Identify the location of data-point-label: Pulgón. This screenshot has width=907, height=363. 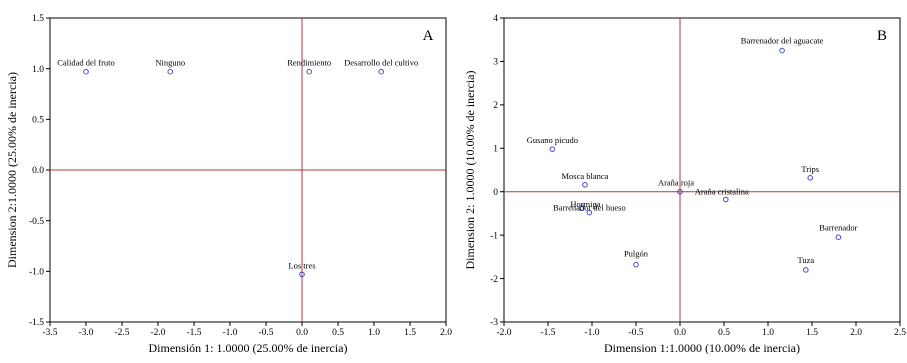
(636, 254).